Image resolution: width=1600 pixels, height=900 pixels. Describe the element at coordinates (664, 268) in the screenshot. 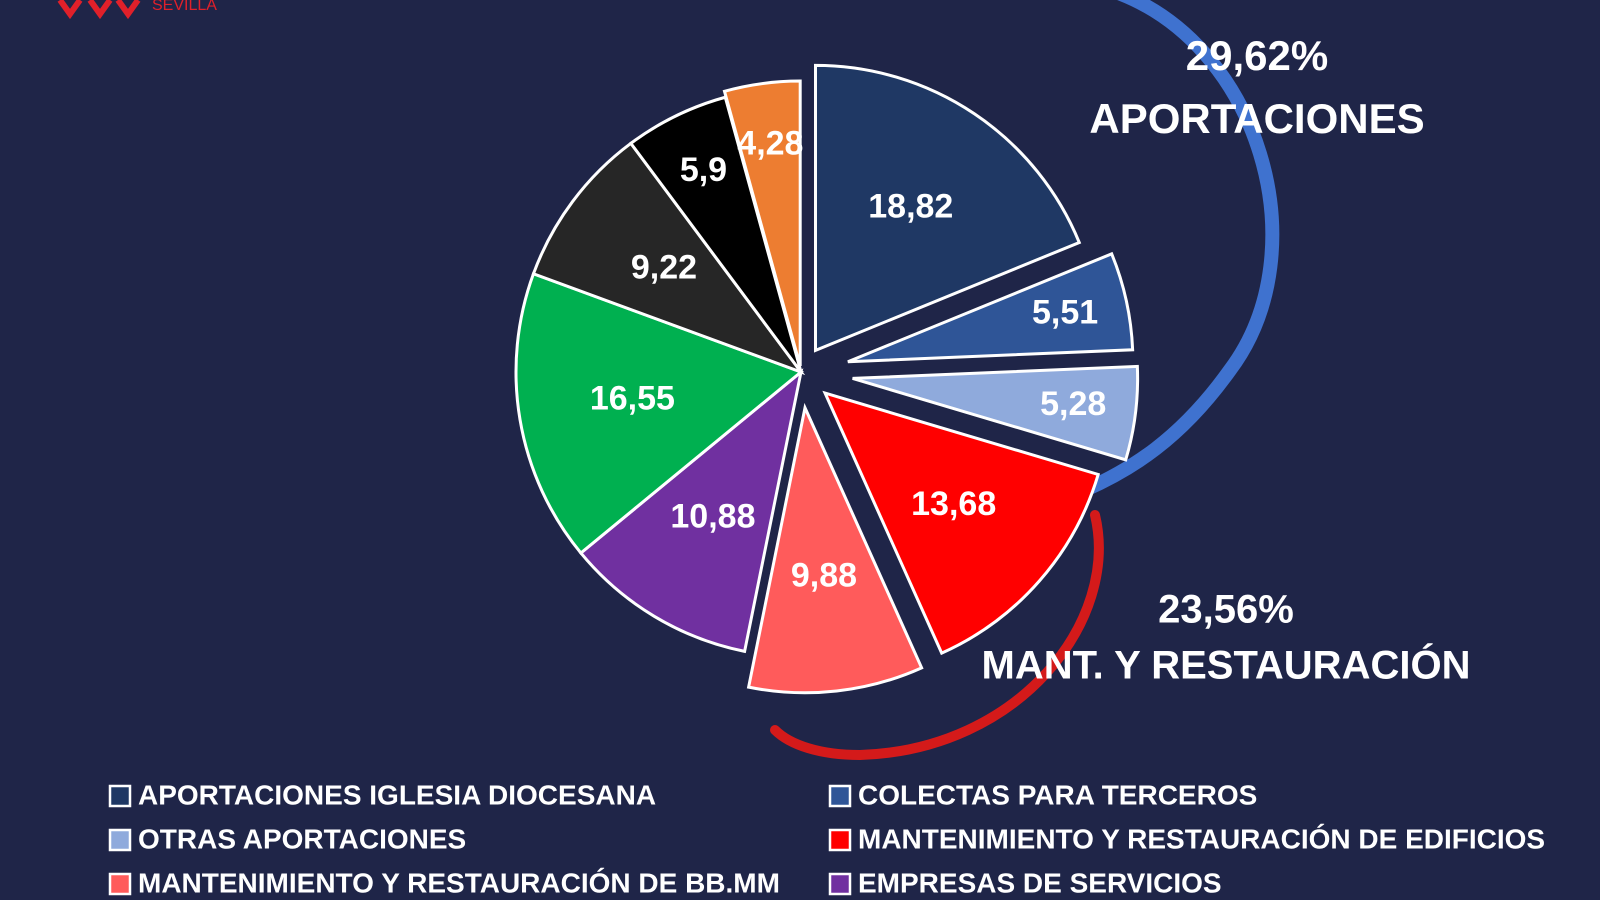

I see `data-label: 9,22` at that location.